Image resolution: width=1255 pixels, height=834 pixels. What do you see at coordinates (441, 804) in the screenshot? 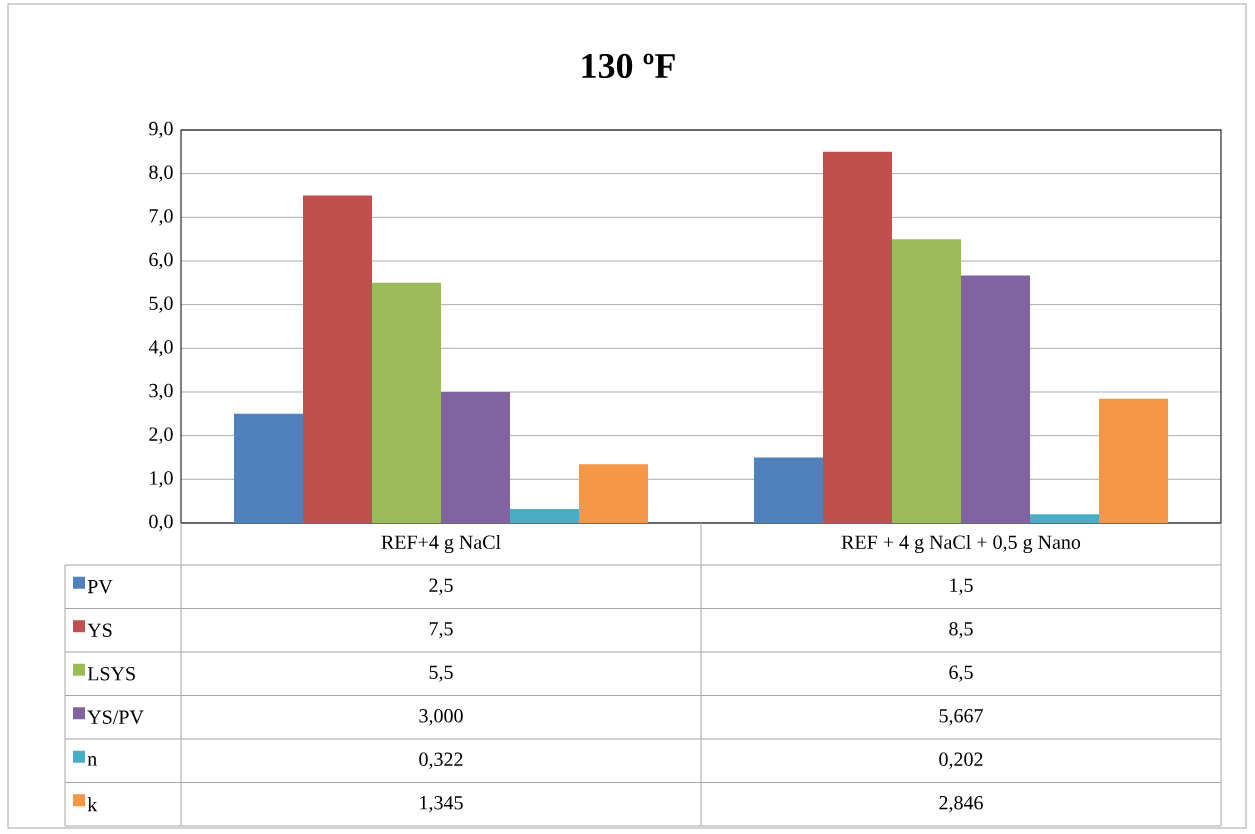
I see `data-label: 1,345` at bounding box center [441, 804].